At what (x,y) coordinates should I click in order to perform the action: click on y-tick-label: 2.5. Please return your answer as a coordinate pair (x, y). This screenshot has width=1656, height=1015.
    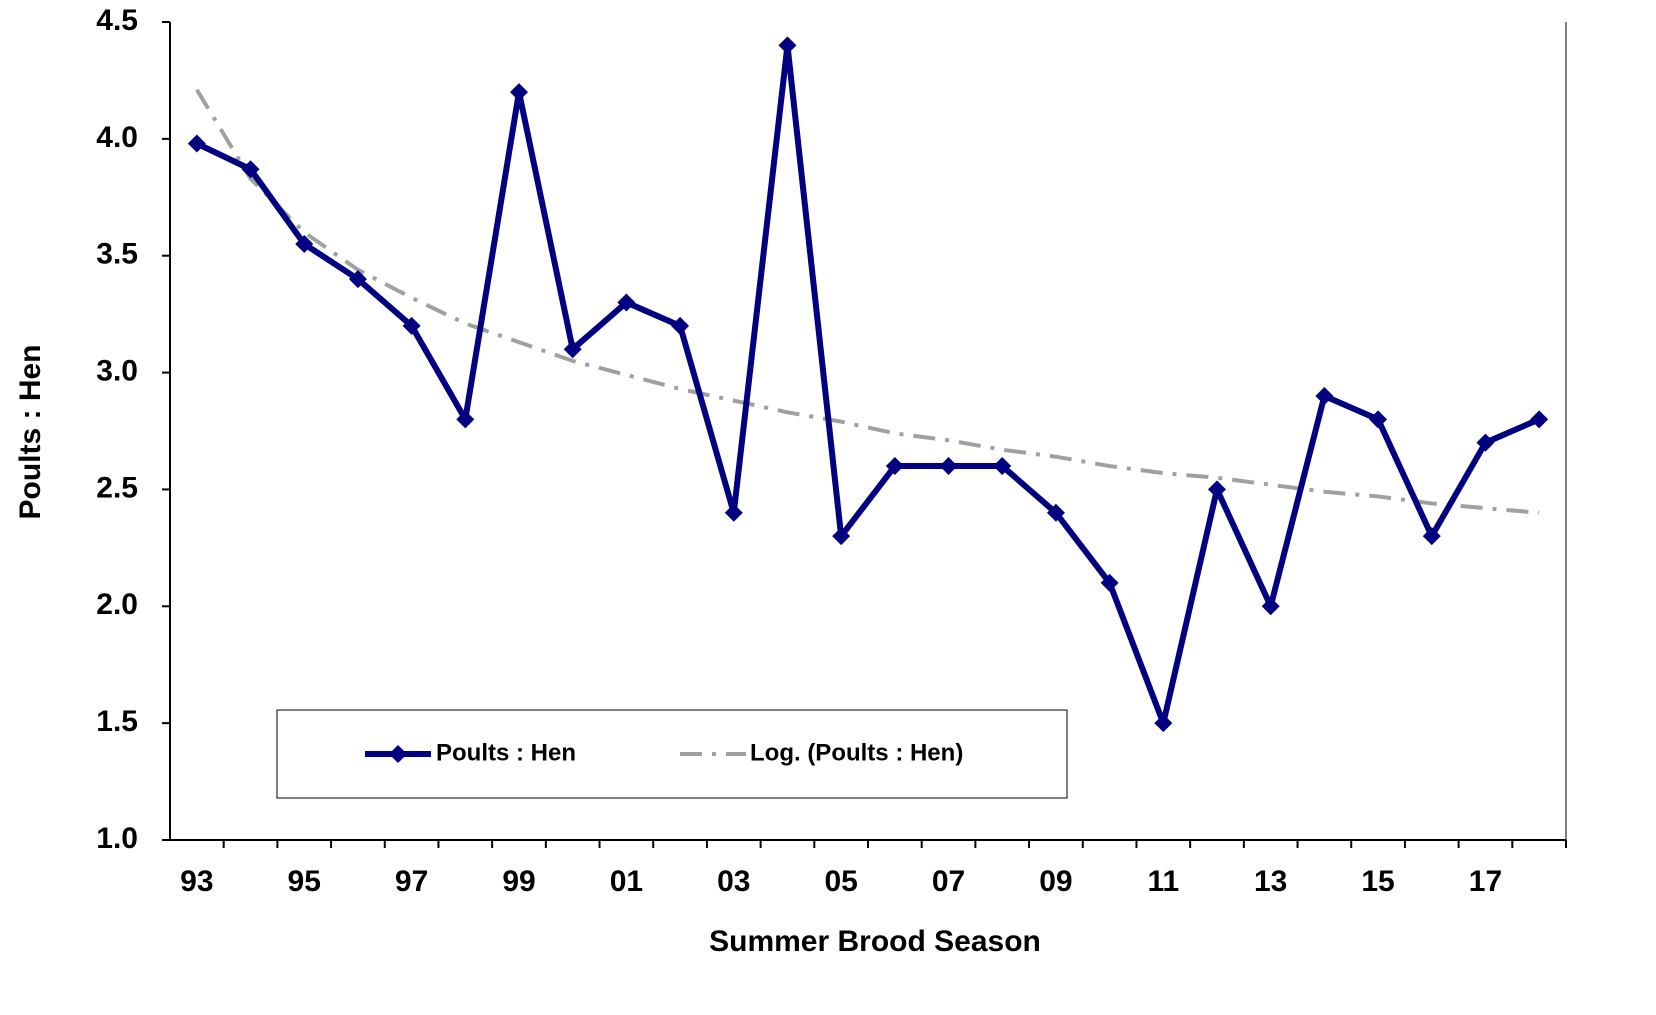
    Looking at the image, I should click on (117, 487).